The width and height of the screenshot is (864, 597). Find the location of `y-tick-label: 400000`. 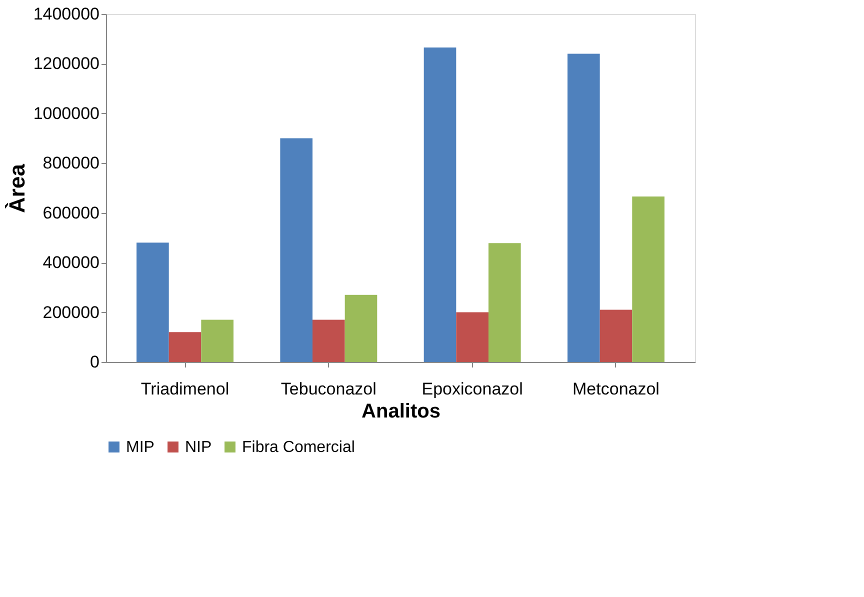

y-tick-label: 400000 is located at coordinates (71, 262).